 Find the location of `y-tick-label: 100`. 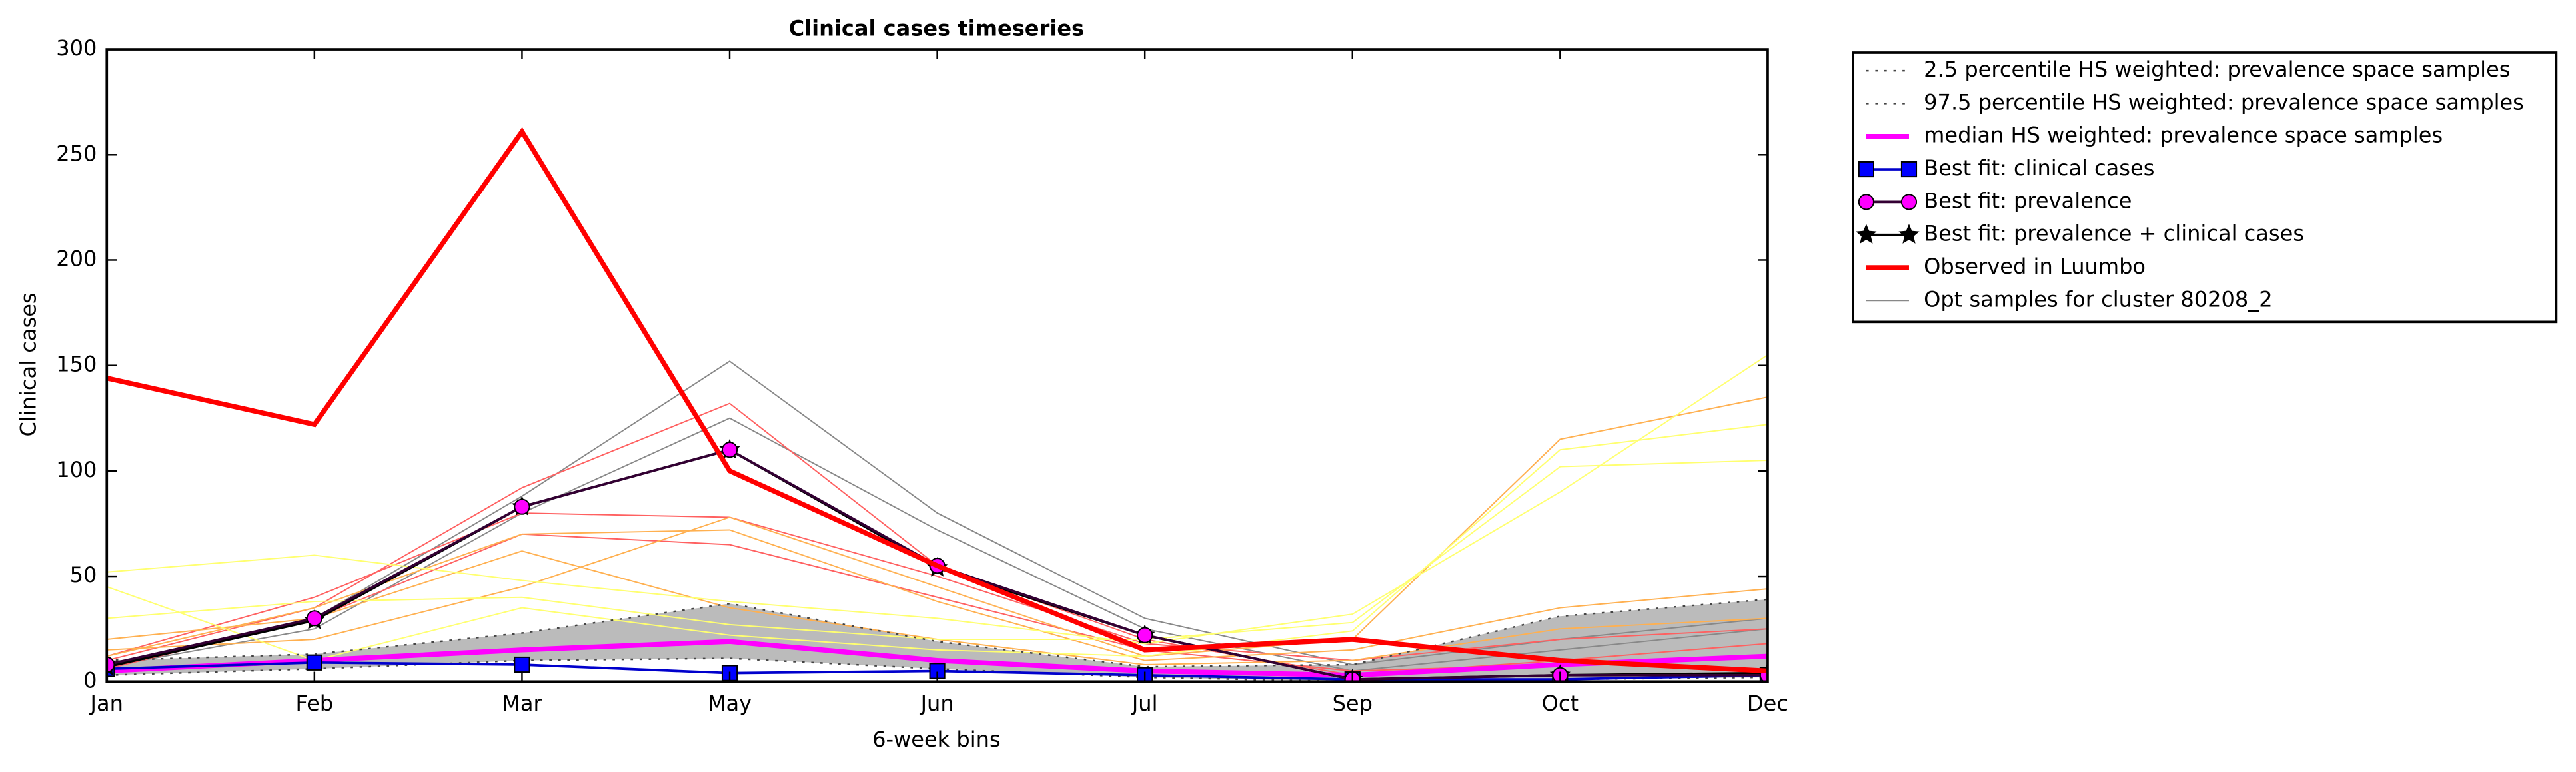

y-tick-label: 100 is located at coordinates (76, 469).